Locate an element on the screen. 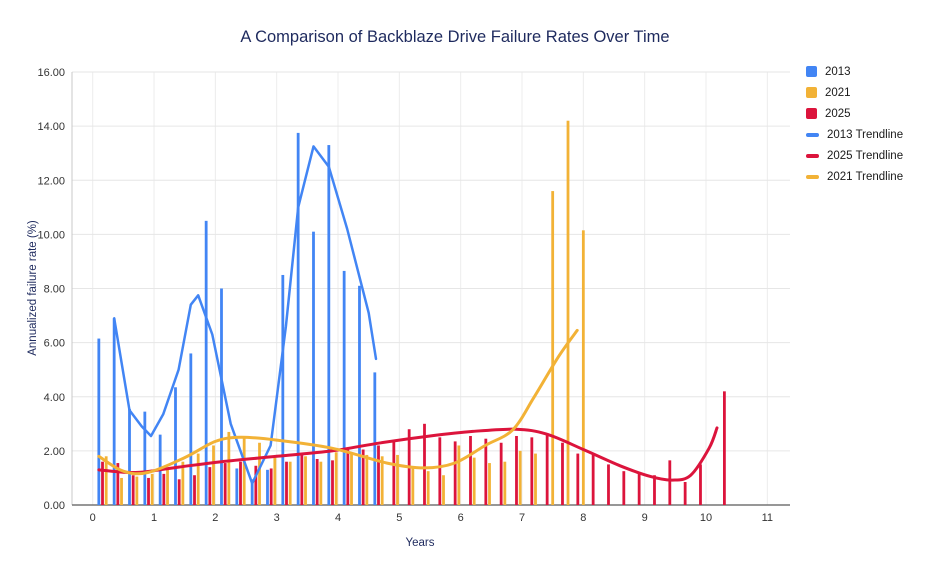 The width and height of the screenshot is (936, 580). x-tick-label: 4 is located at coordinates (338, 518).